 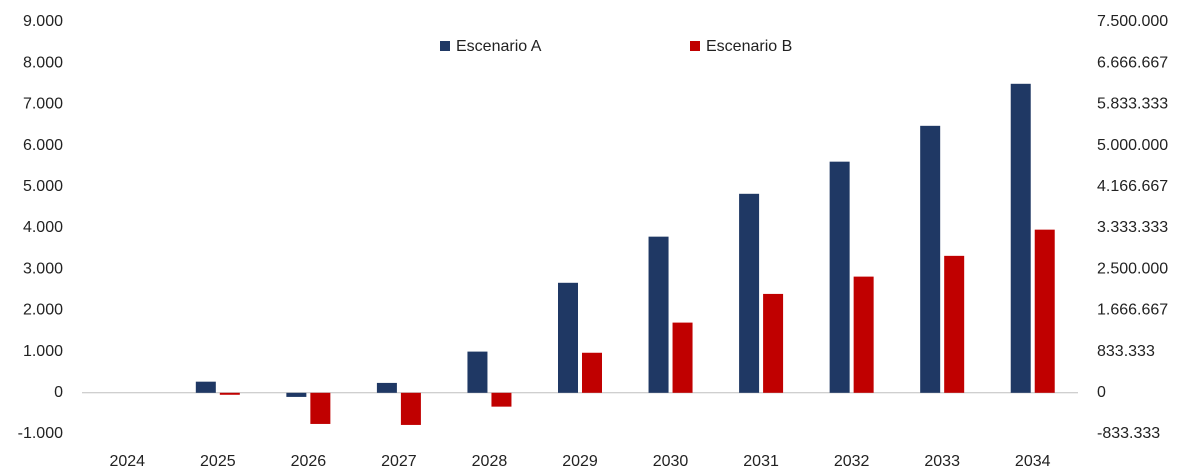 I want to click on y-tick-label: 2.000, so click(x=43, y=310).